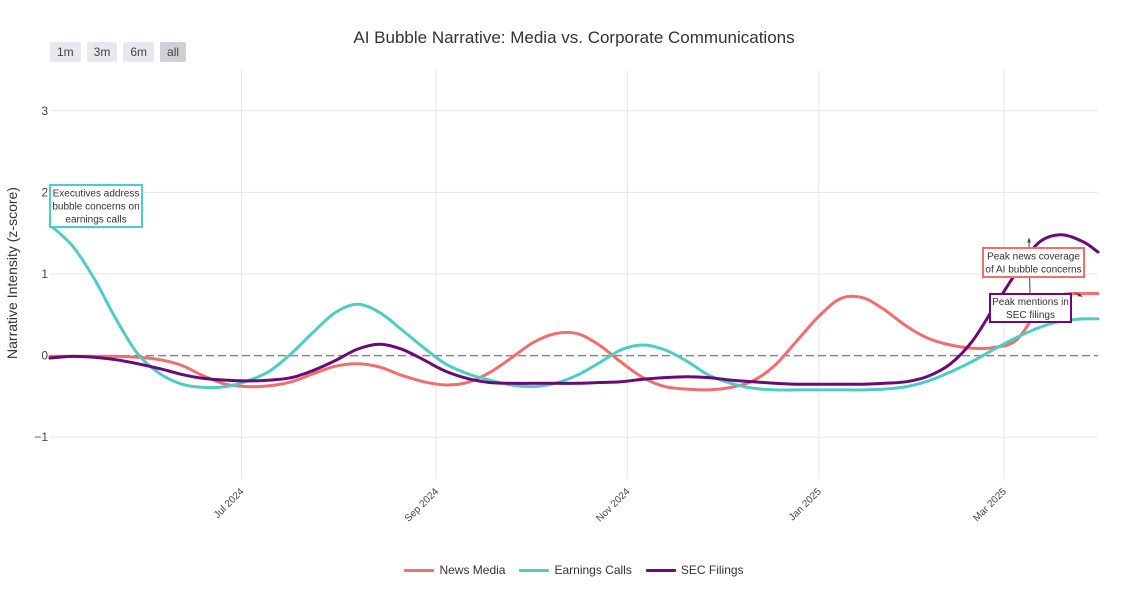 The height and width of the screenshot is (600, 1148). Describe the element at coordinates (44, 111) in the screenshot. I see `y-tick-label: 3` at that location.